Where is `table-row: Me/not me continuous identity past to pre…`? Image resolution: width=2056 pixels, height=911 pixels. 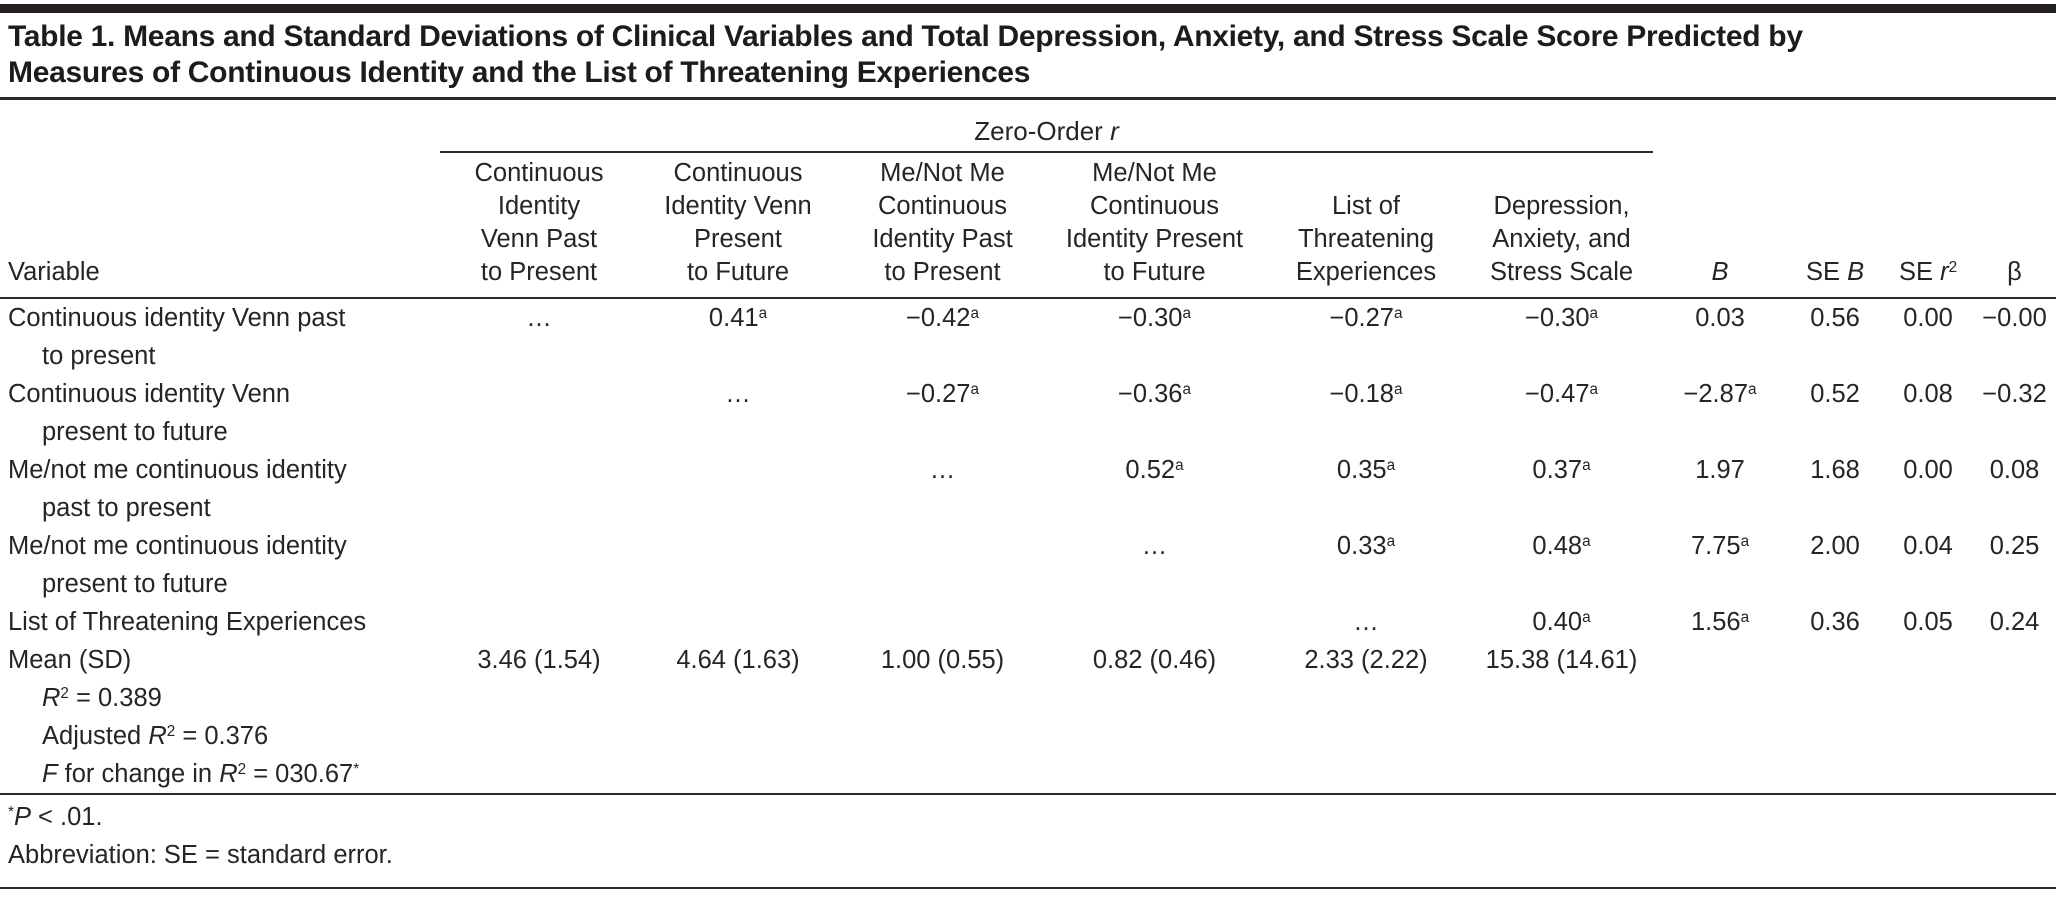 table-row: Me/not me continuous identity past to pre… is located at coordinates (1028, 489).